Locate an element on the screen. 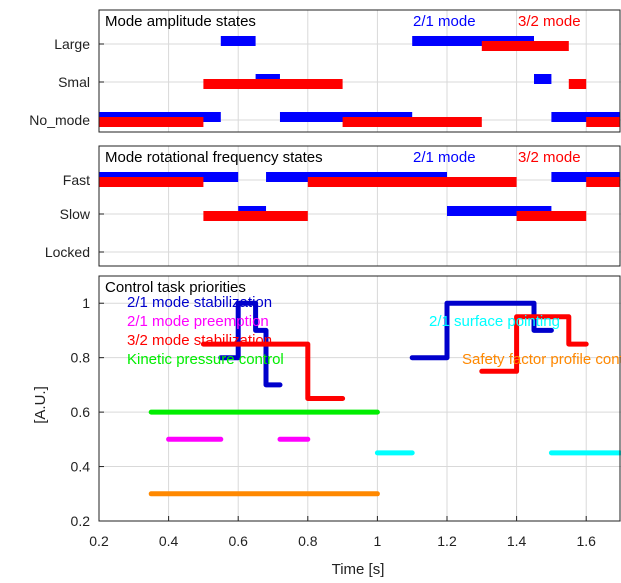 The width and height of the screenshot is (621, 583). y-tick-label: Fast is located at coordinates (76, 180).